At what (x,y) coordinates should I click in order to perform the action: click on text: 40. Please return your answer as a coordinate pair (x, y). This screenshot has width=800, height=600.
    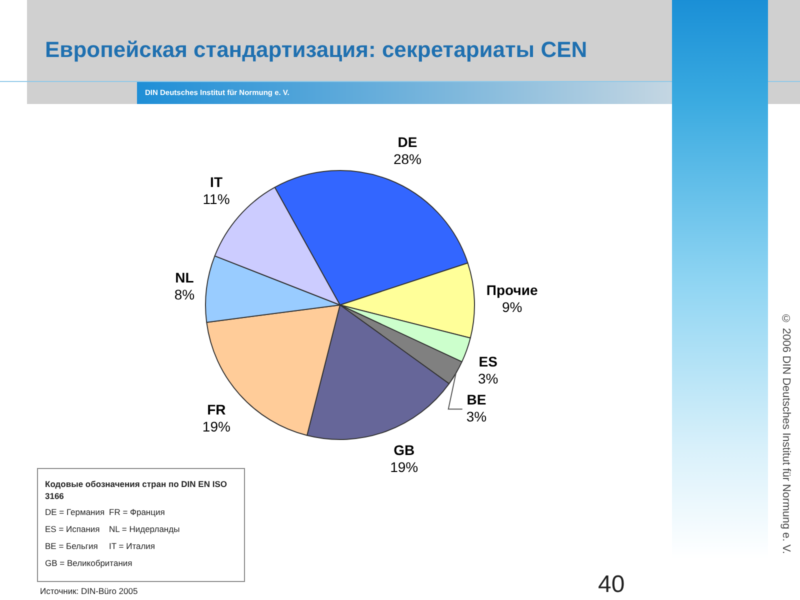
    Looking at the image, I should click on (611, 584).